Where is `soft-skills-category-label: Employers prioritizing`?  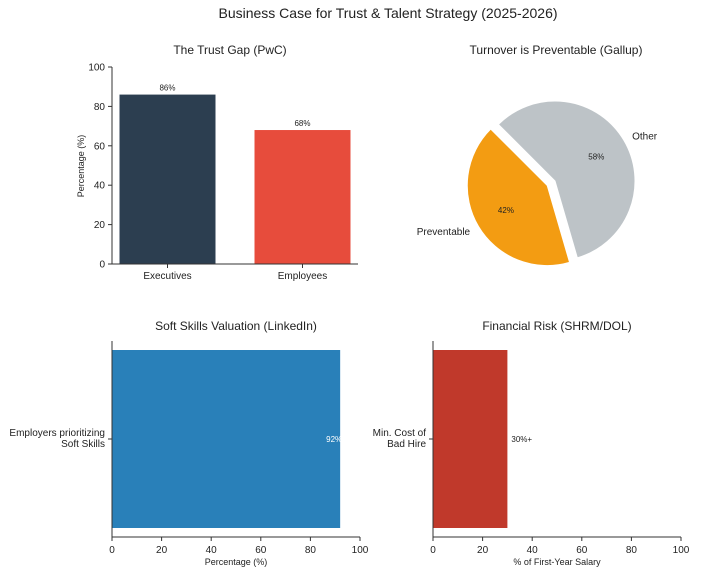 soft-skills-category-label: Employers prioritizing is located at coordinates (57, 433).